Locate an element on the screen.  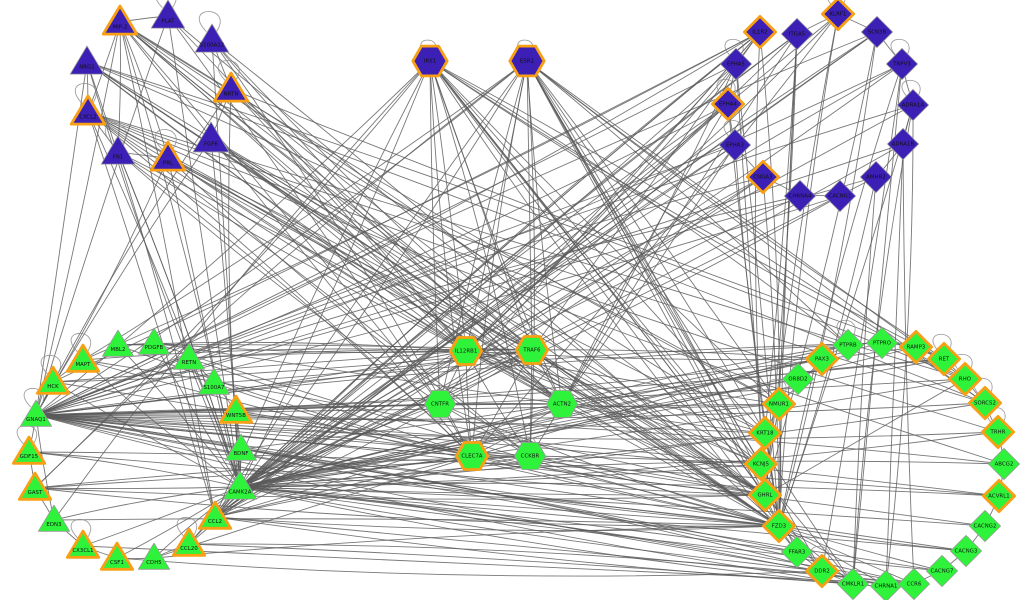
graph-node: CACNG3 is located at coordinates (966, 551).